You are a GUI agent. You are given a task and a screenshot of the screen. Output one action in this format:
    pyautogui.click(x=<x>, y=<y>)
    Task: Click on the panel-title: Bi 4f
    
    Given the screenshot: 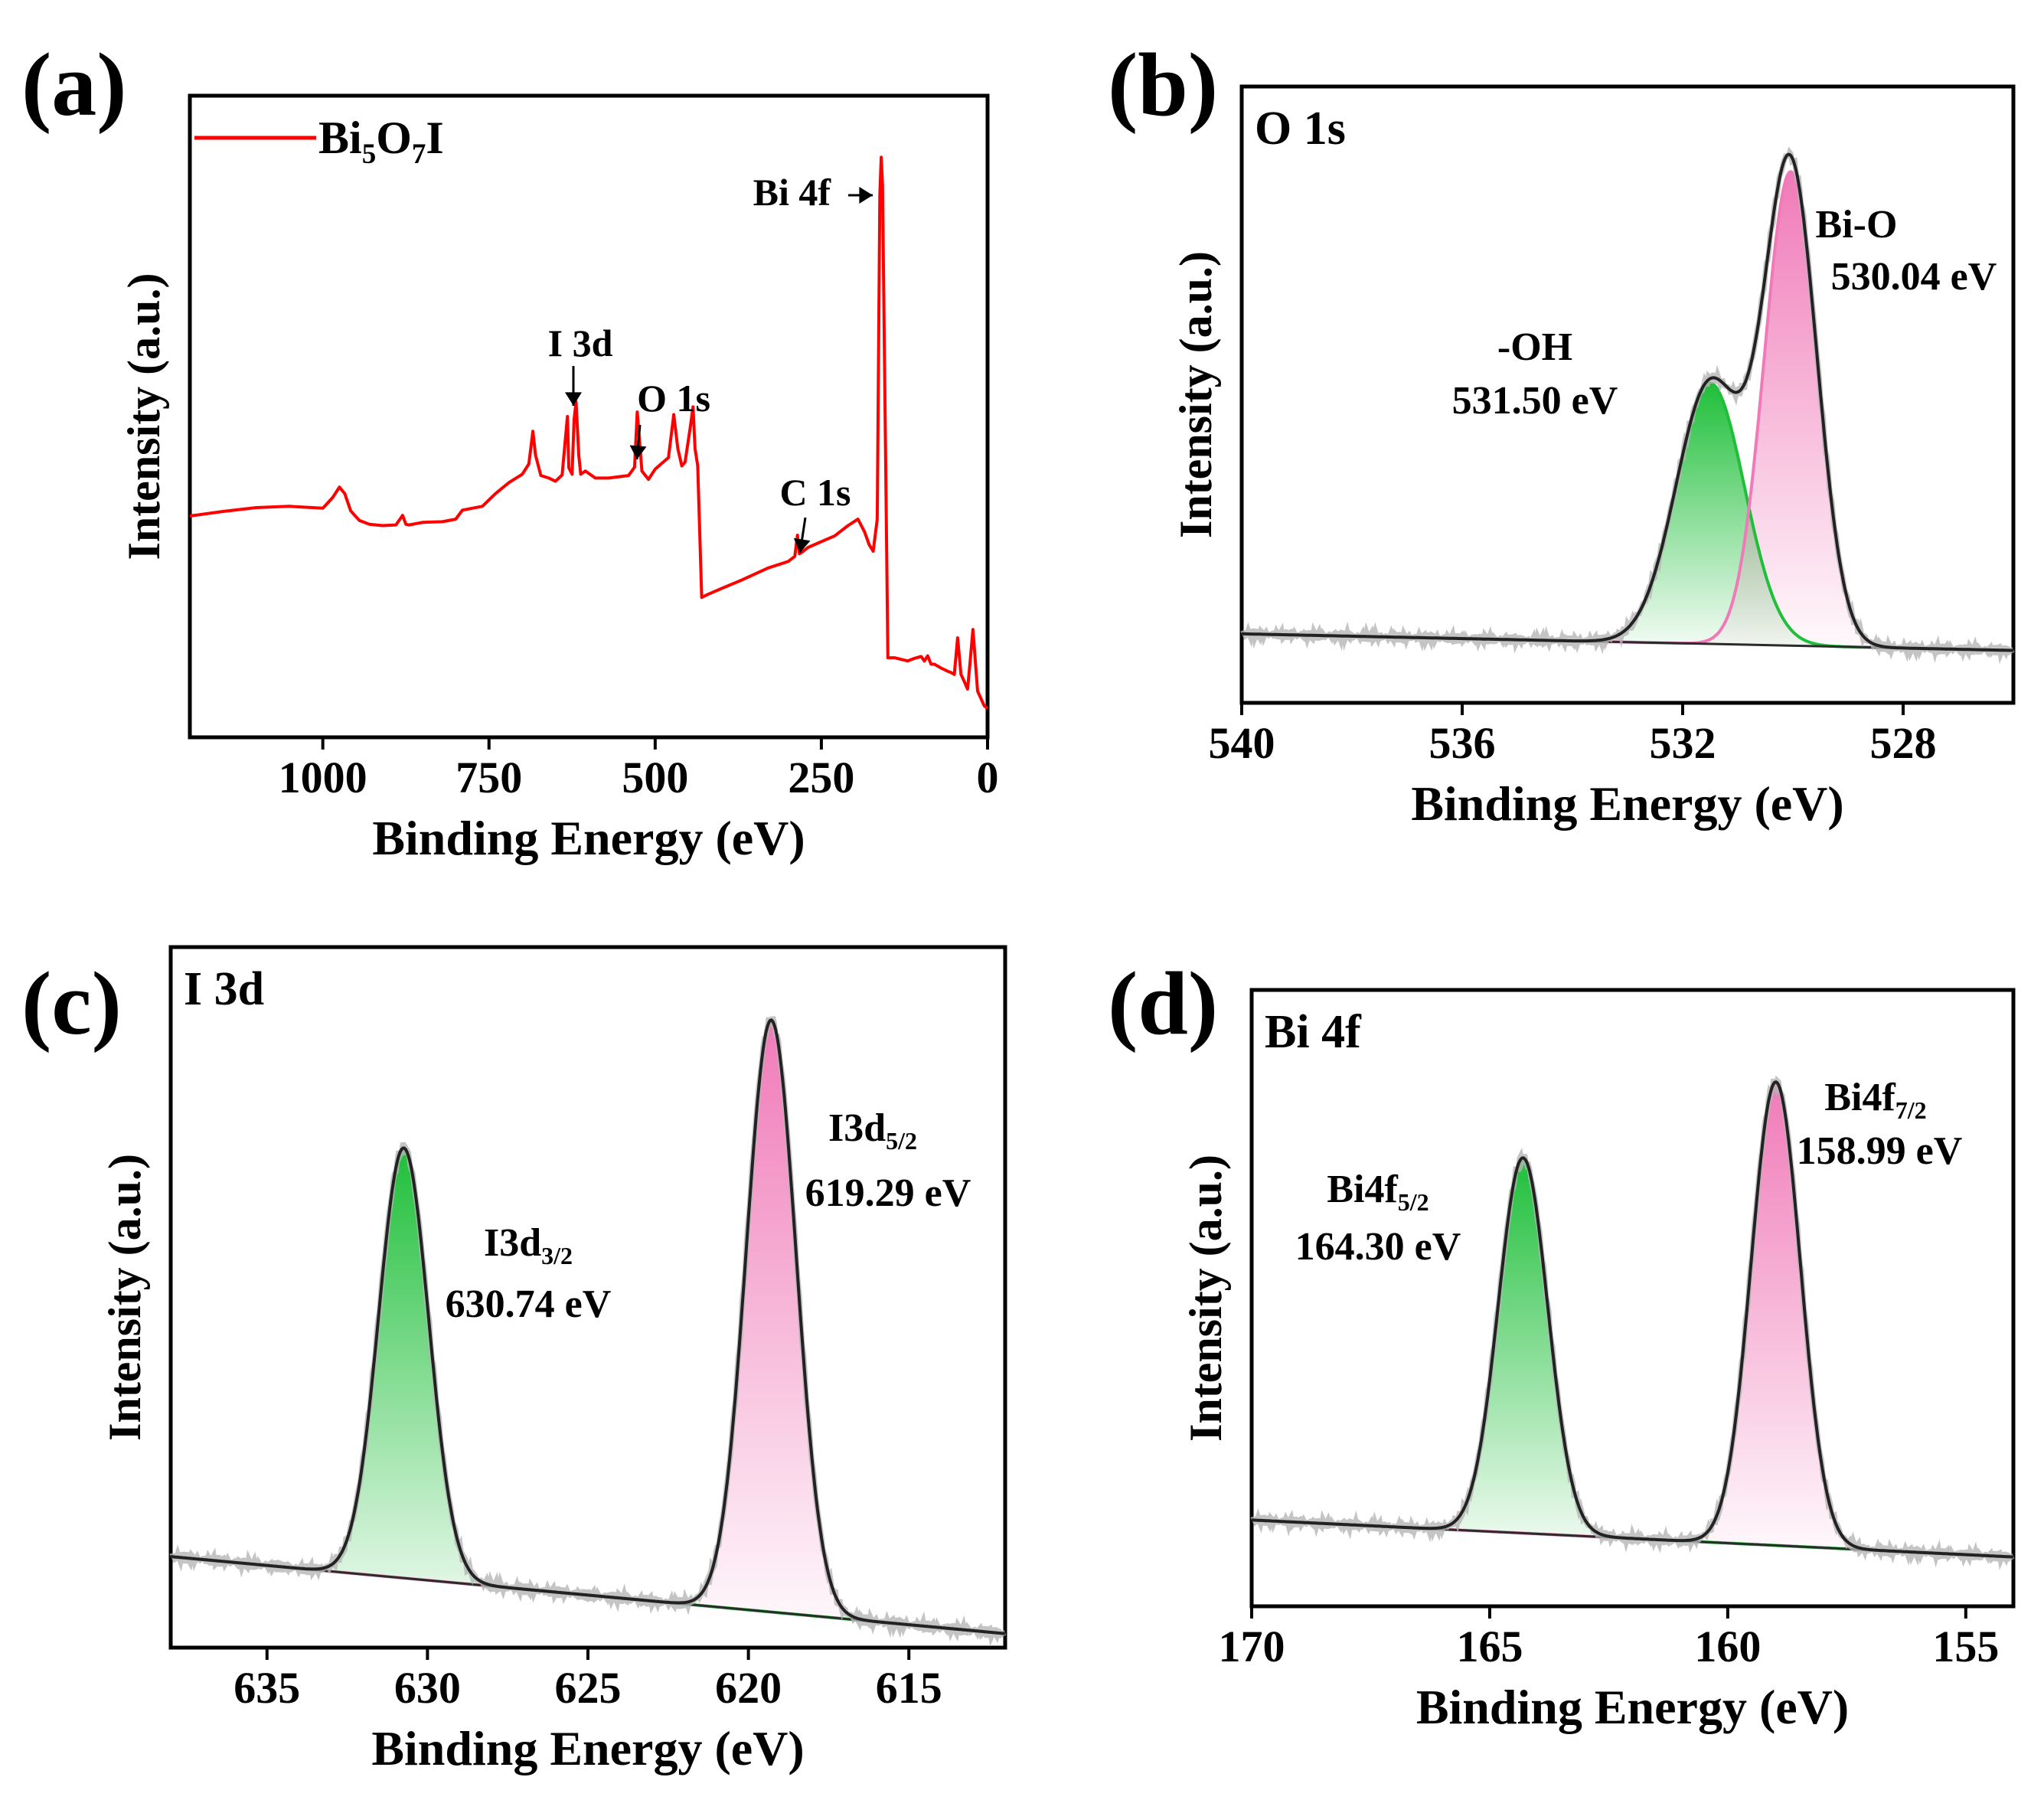 What is the action you would take?
    pyautogui.click(x=1313, y=1032)
    